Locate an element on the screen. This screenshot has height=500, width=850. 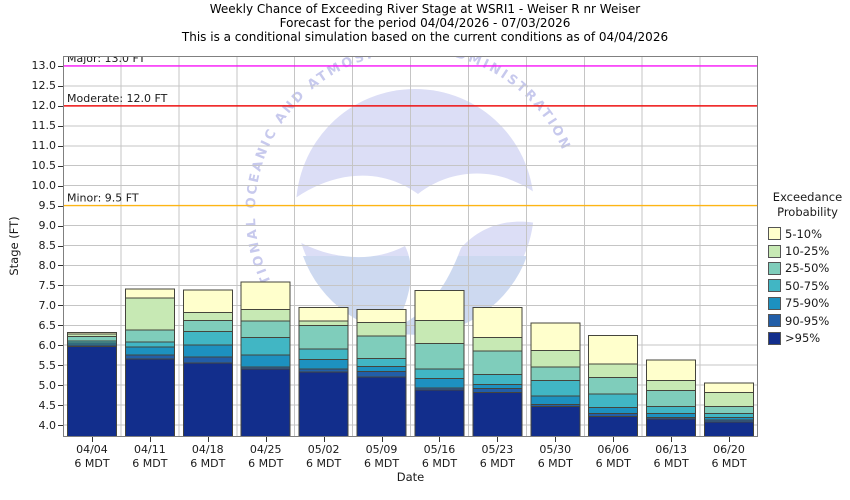
y-tick-label: 12.0 is located at coordinates (44, 106).